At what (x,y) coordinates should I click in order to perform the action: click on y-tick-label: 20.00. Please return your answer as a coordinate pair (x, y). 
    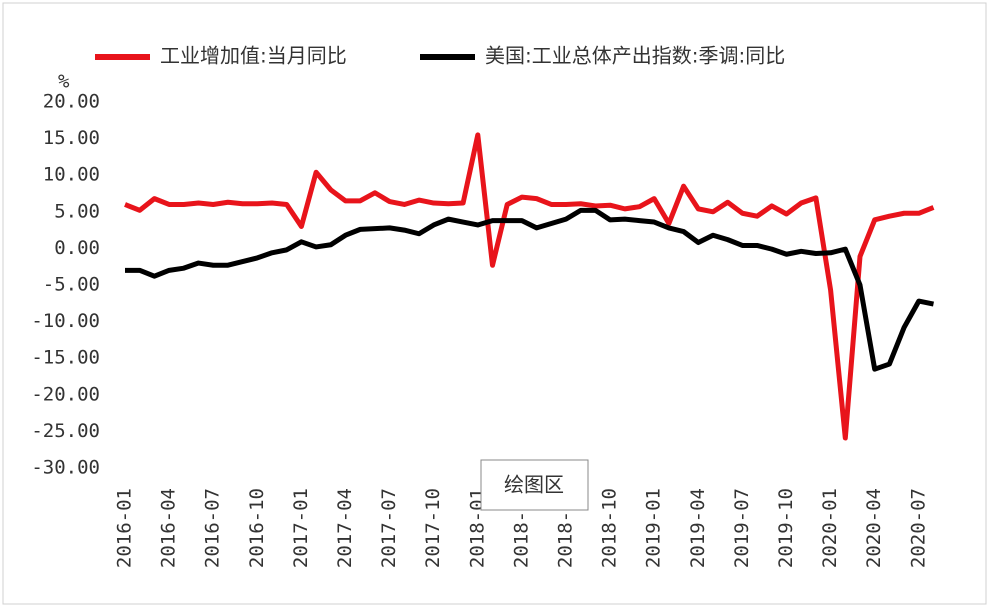
    Looking at the image, I should click on (71, 102).